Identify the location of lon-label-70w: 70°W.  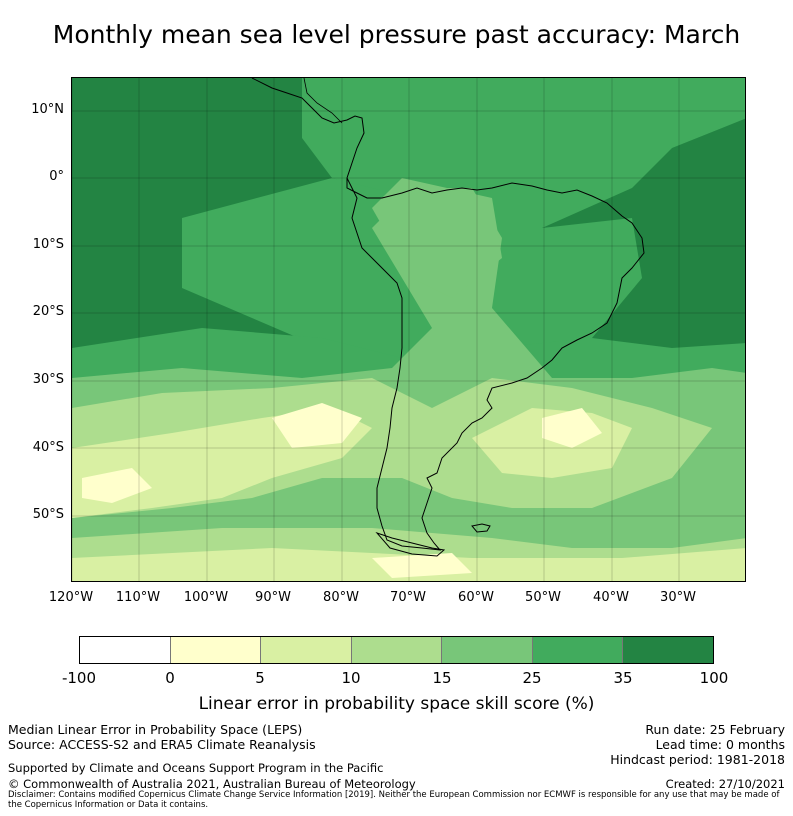
(408, 597).